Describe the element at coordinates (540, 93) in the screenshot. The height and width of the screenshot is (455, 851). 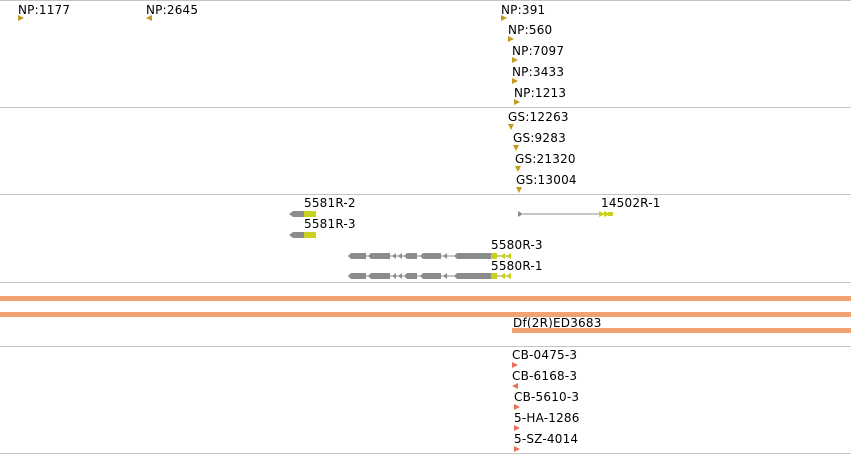
I see `insertion-label: NP:1213` at that location.